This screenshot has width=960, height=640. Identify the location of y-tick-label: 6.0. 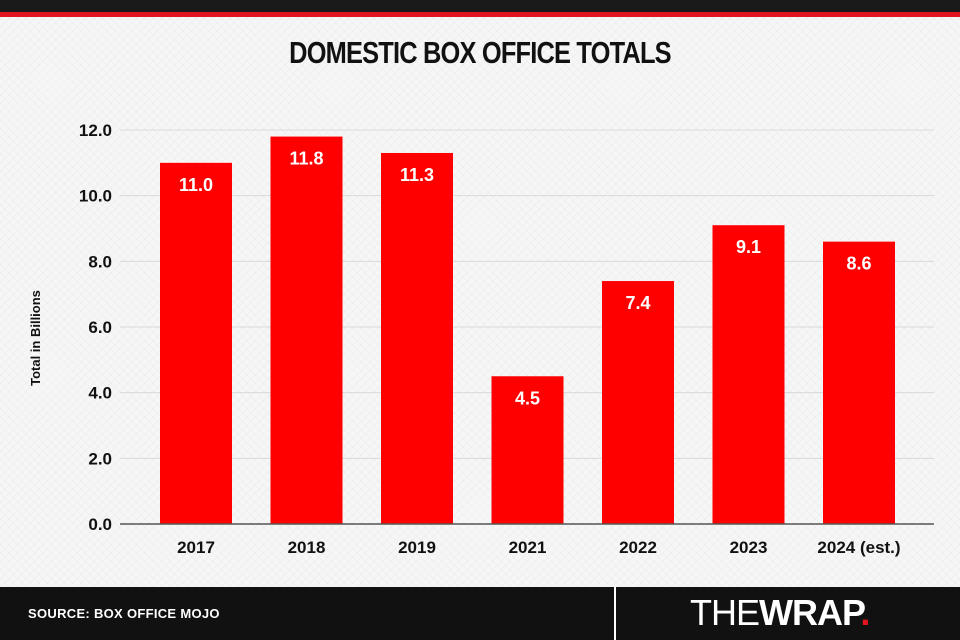
(100, 327).